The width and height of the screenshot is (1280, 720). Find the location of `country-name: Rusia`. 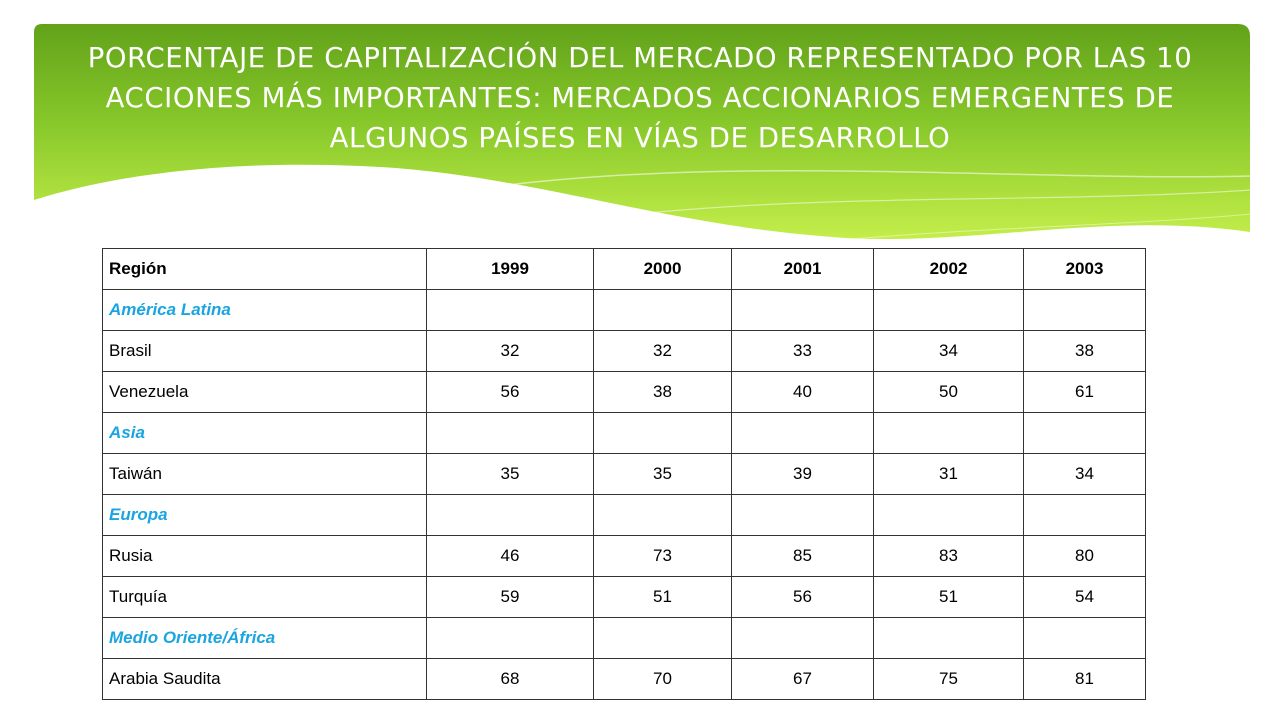

country-name: Rusia is located at coordinates (264, 556).